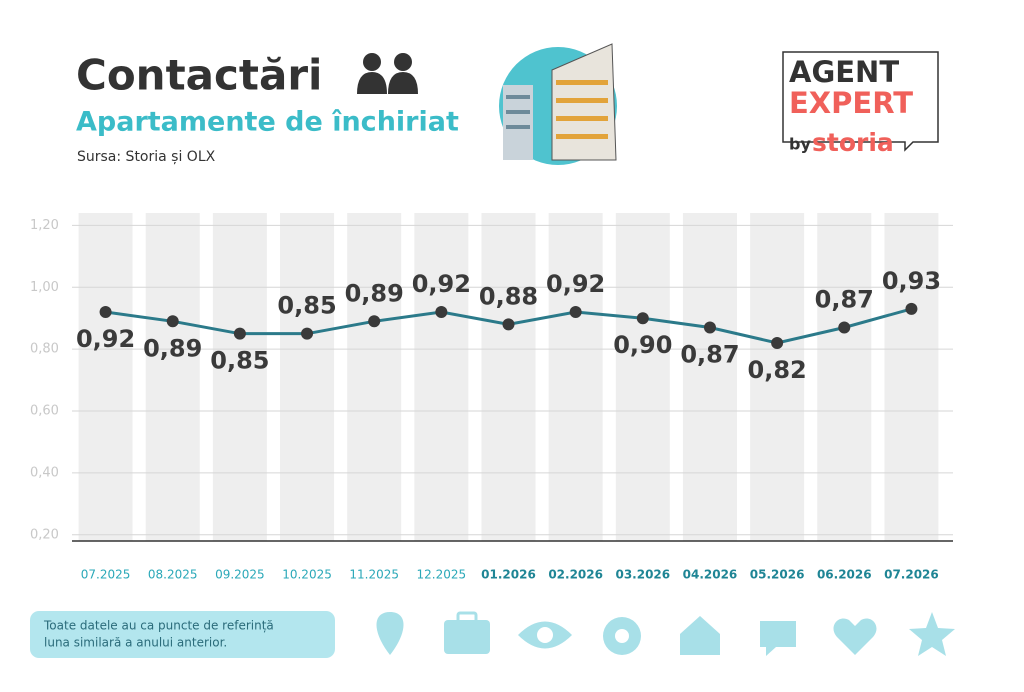 Image resolution: width=1024 pixels, height=692 pixels. What do you see at coordinates (199, 75) in the screenshot?
I see `title: Contactări` at bounding box center [199, 75].